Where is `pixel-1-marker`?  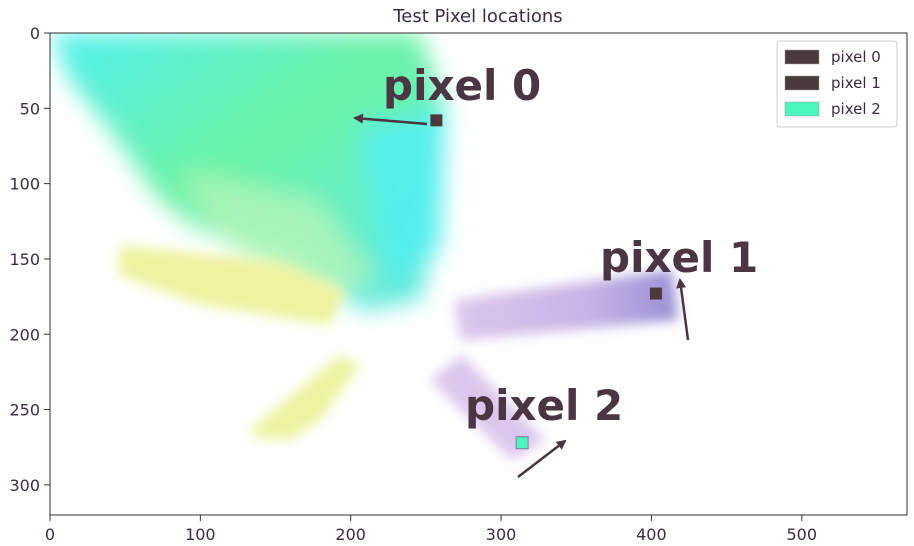 pixel-1-marker is located at coordinates (655, 293).